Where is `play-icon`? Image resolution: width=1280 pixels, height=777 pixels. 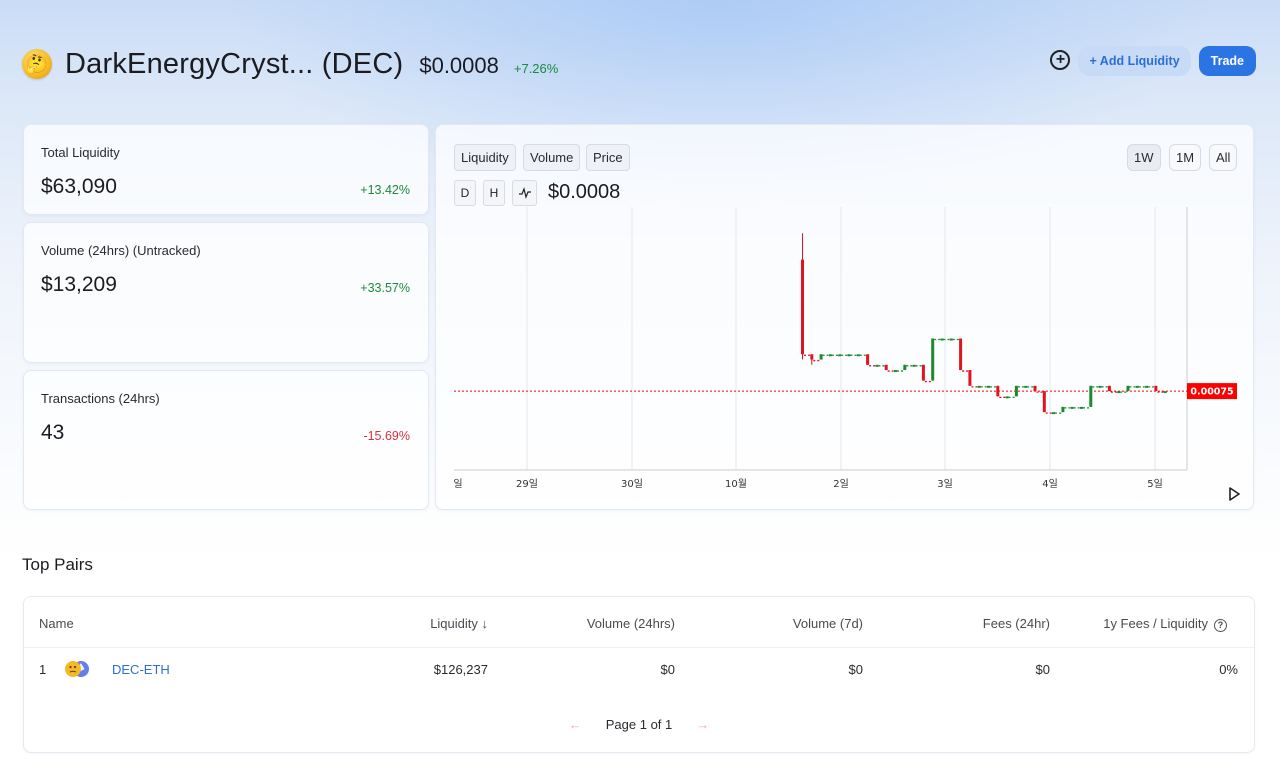
play-icon is located at coordinates (1234, 494).